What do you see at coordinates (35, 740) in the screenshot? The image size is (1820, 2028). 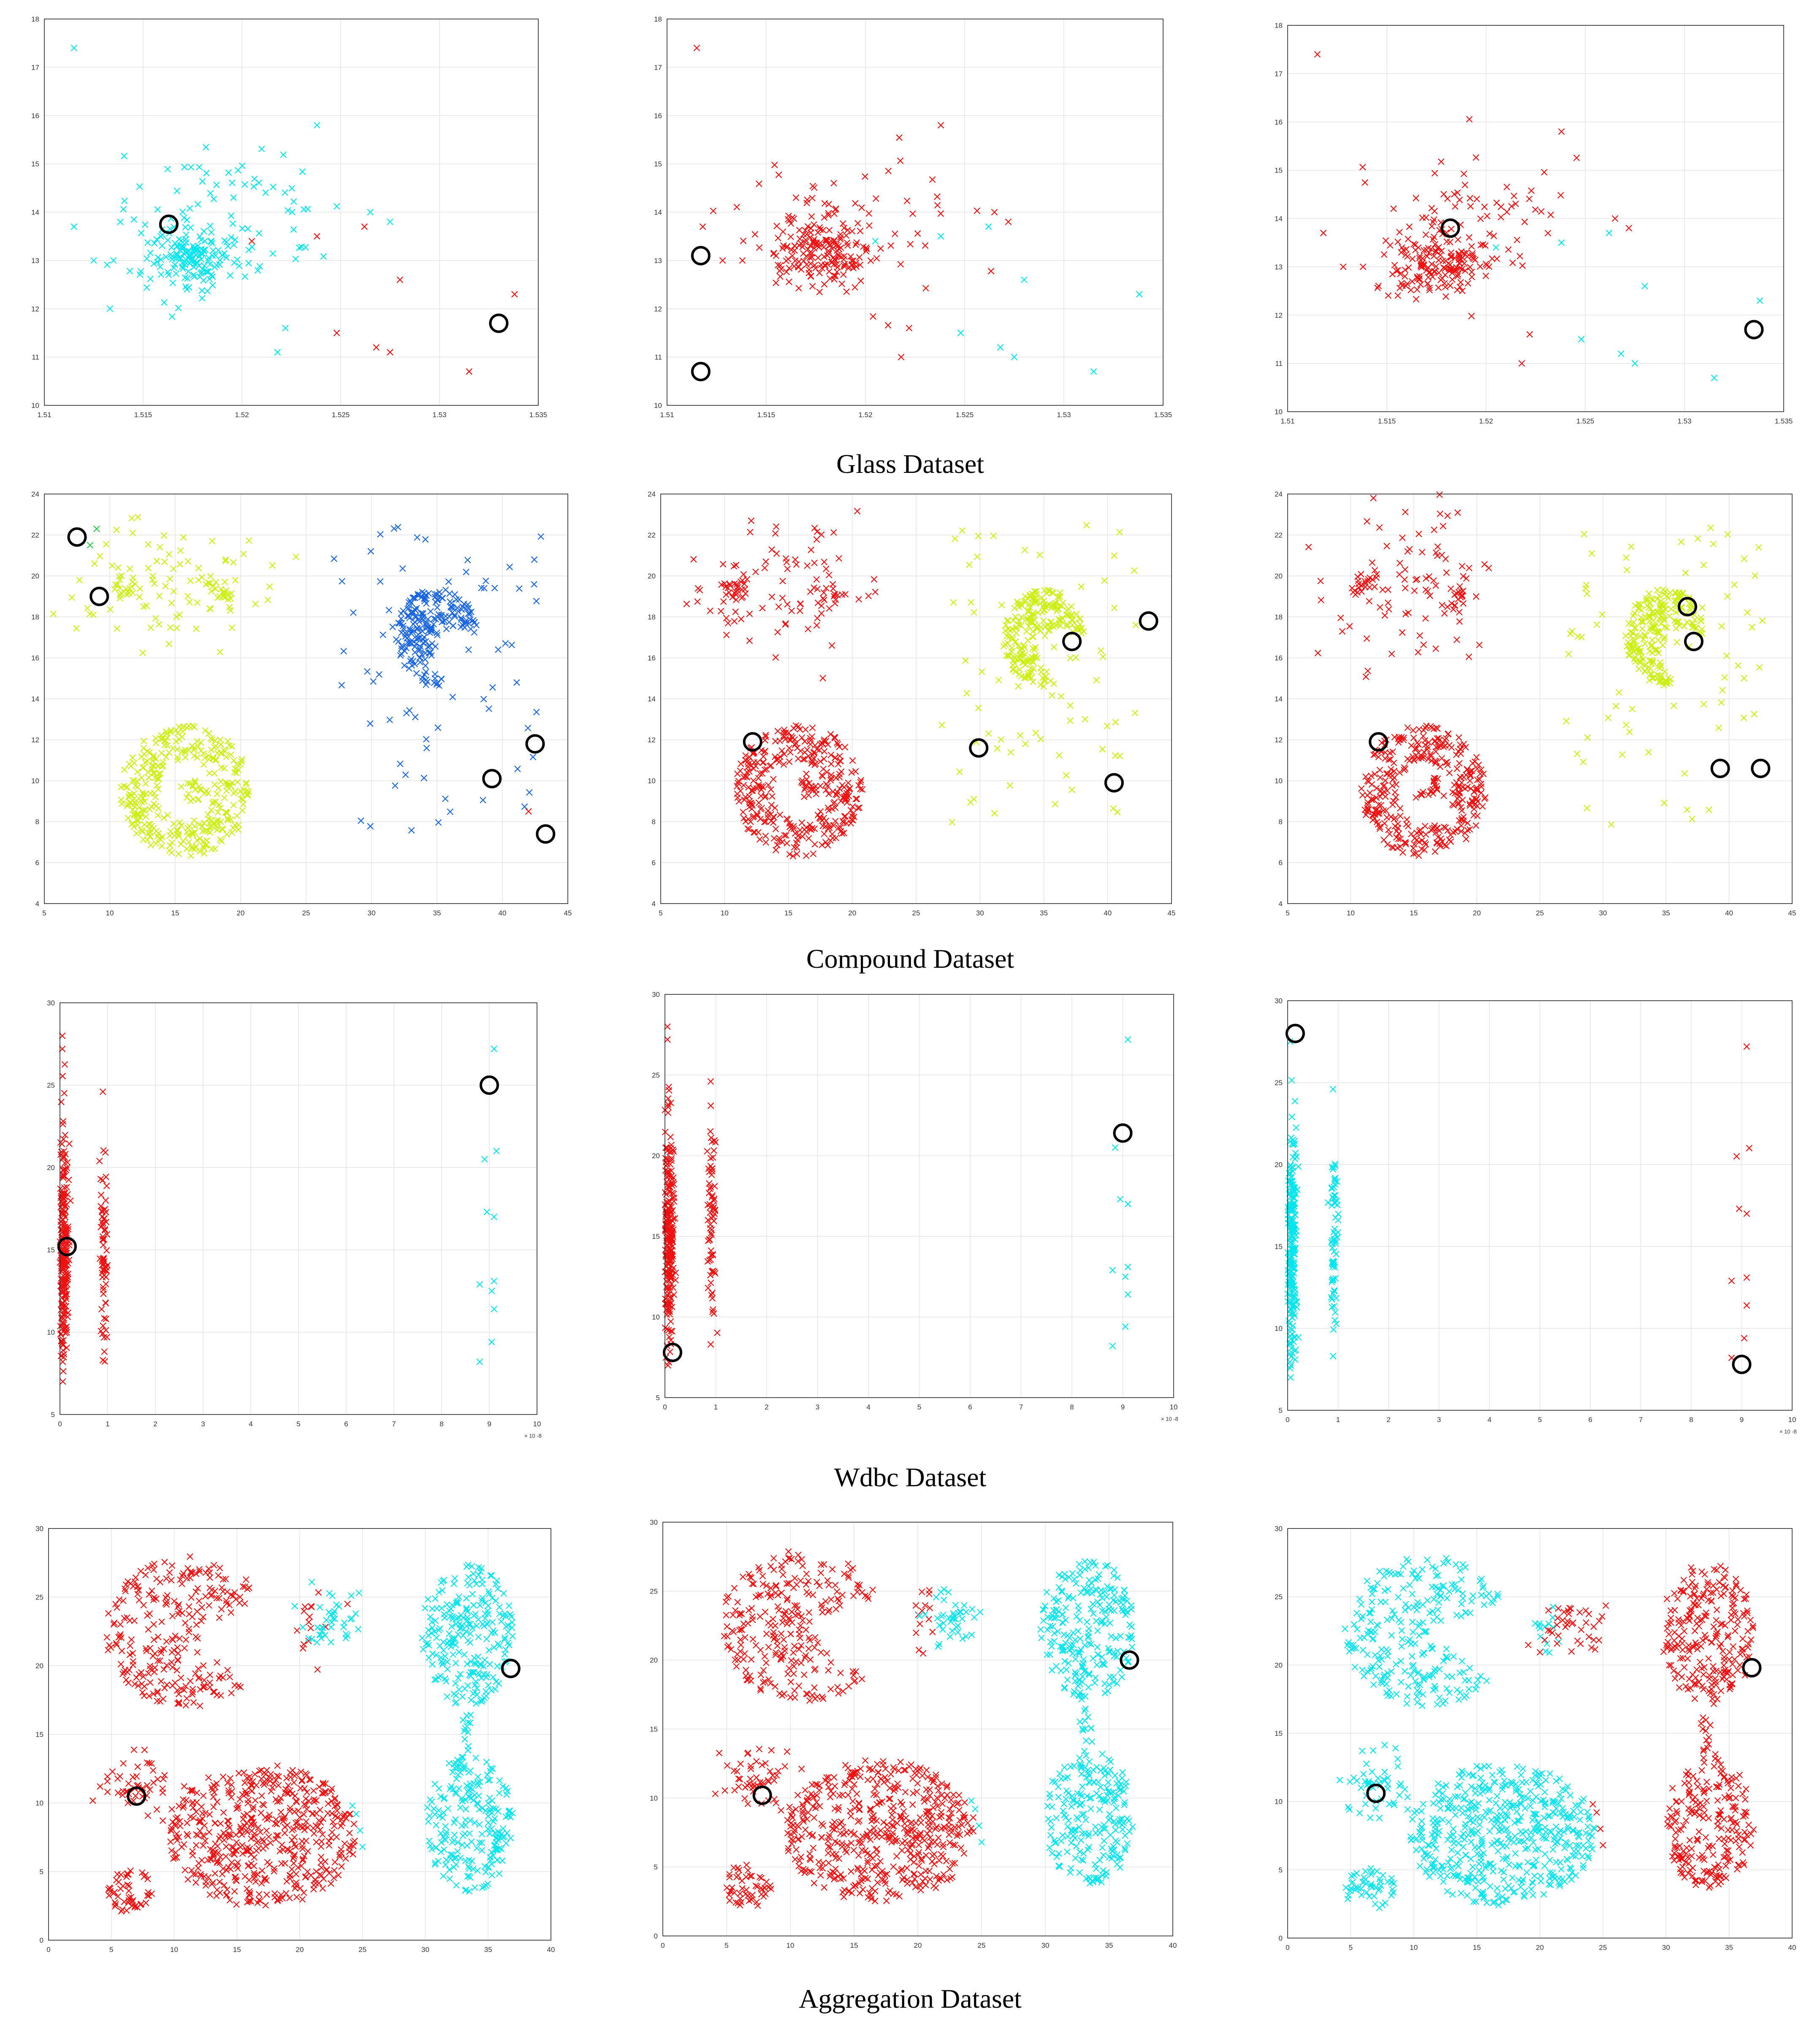 I see `y-tick-label: 12` at bounding box center [35, 740].